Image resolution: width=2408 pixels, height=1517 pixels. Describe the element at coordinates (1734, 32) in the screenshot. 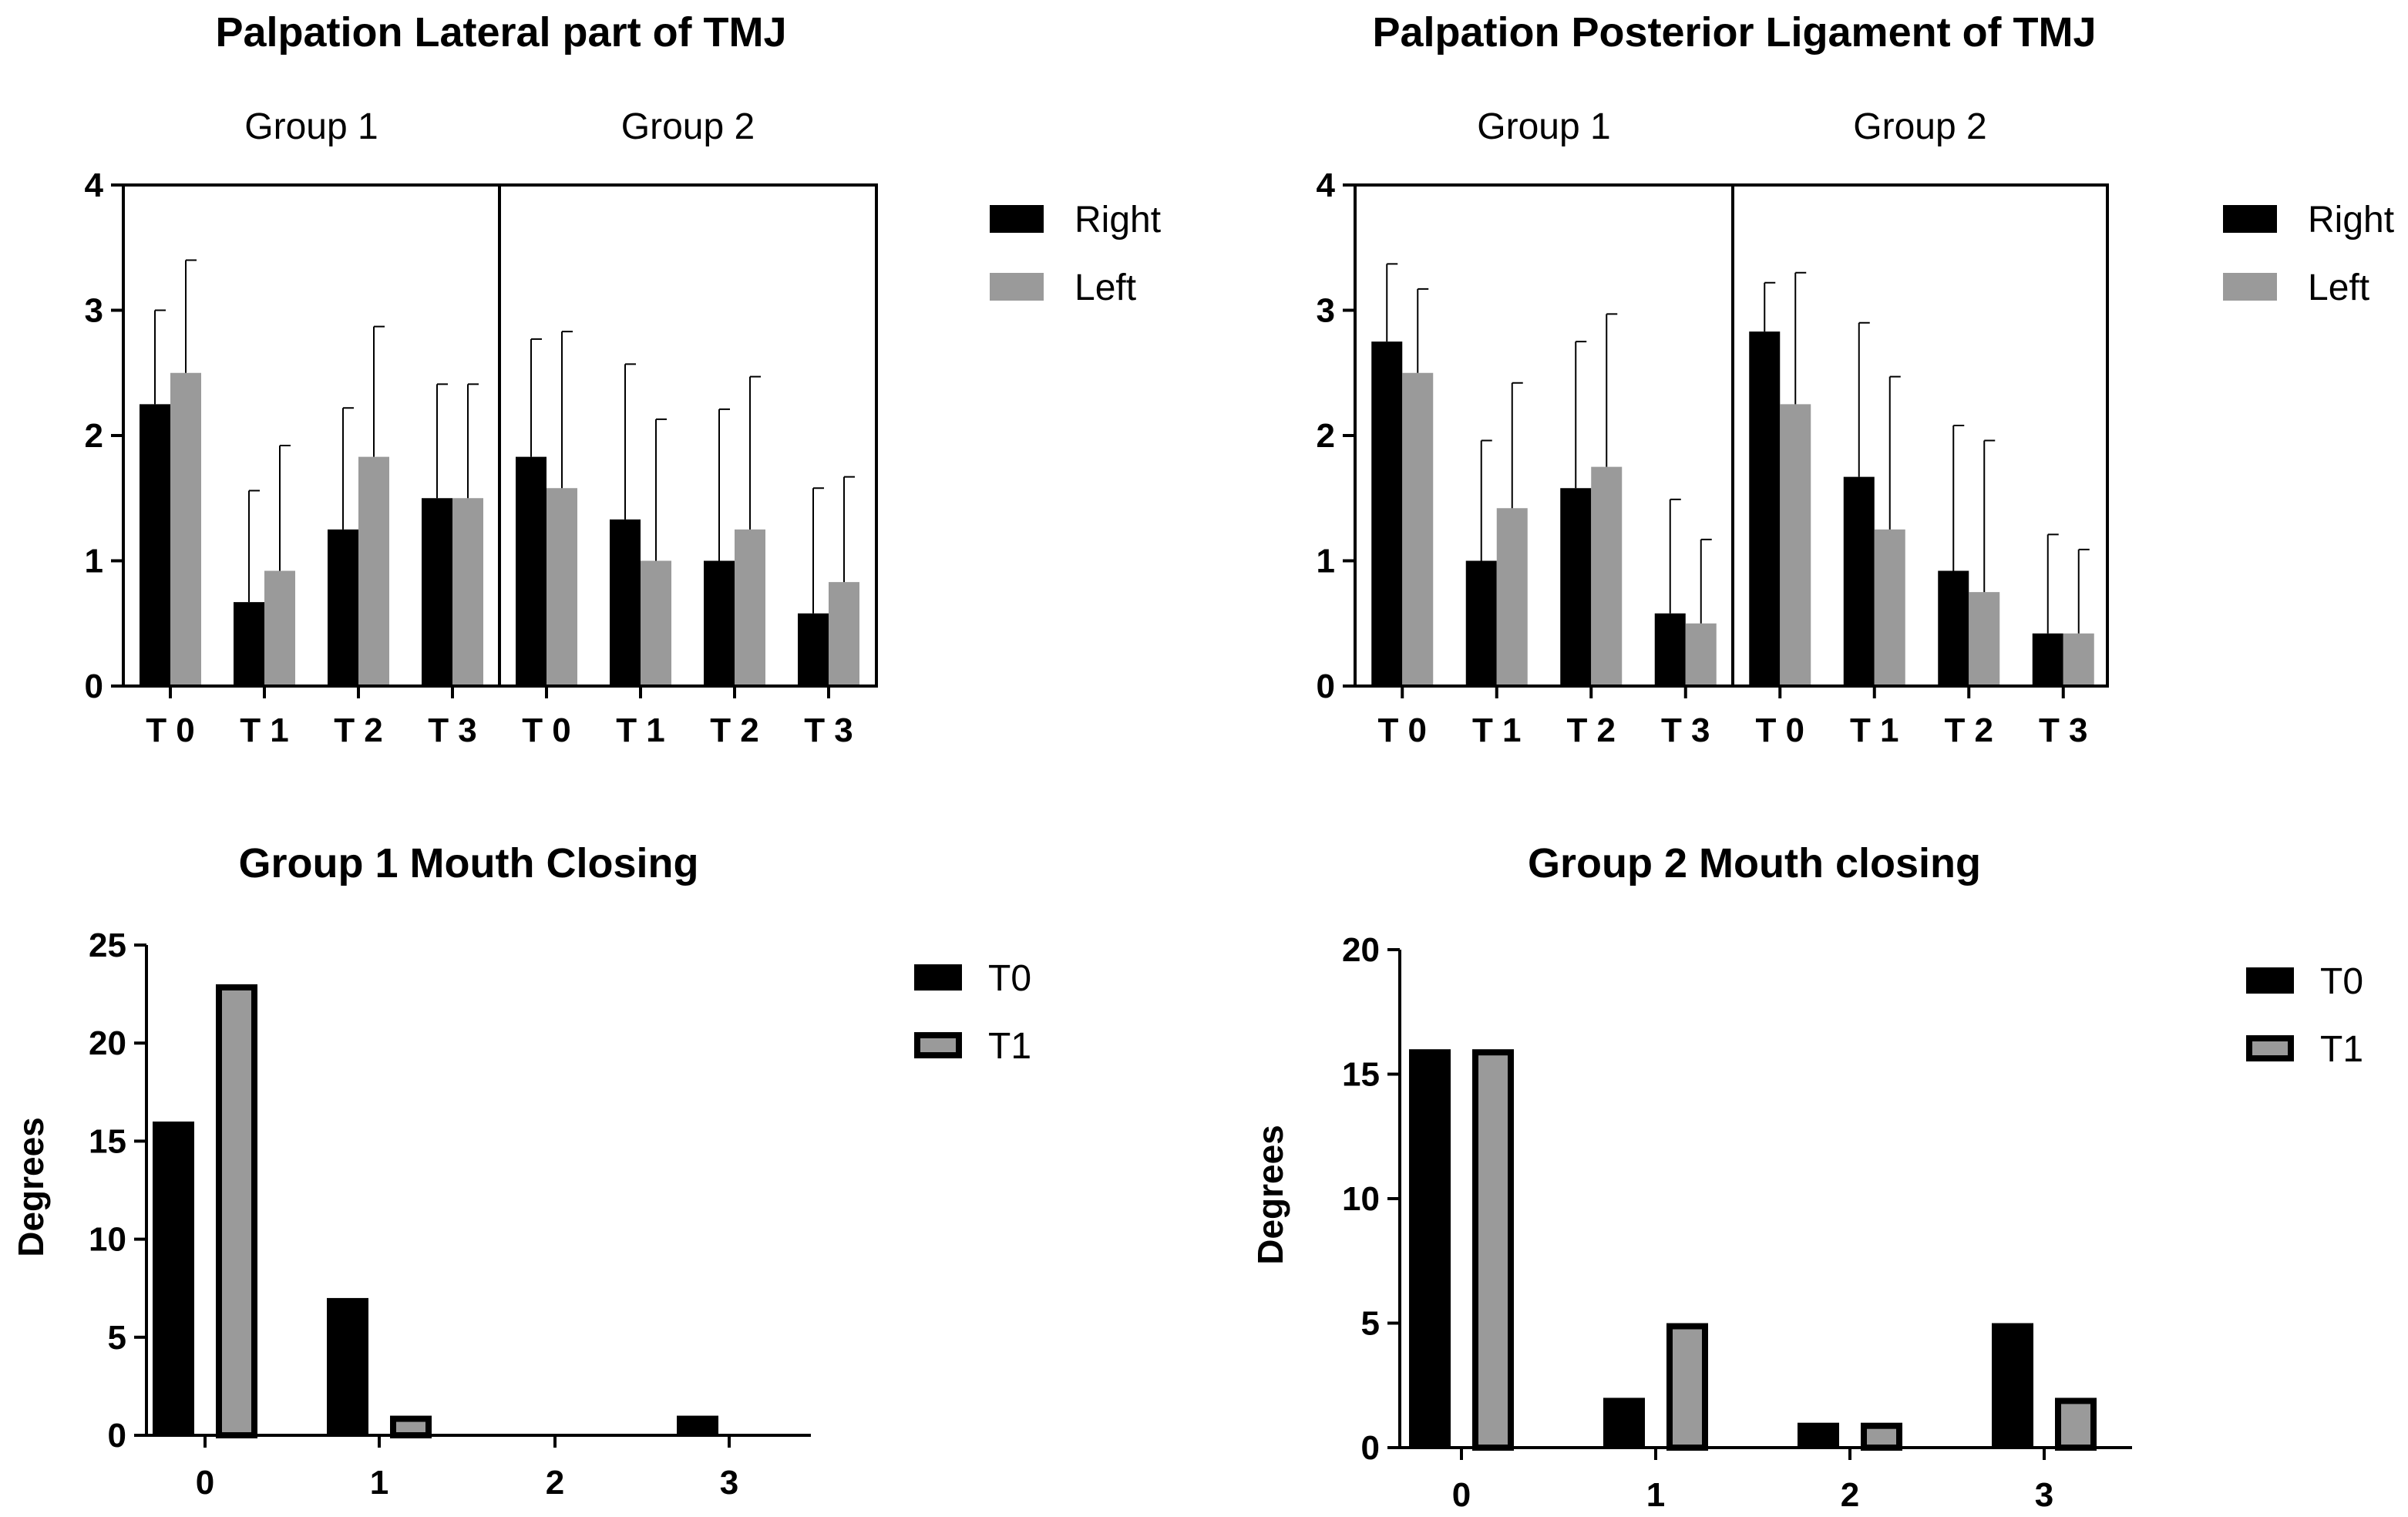

I see `panel-b-title: Palpation Posterior Ligament of TMJ` at that location.